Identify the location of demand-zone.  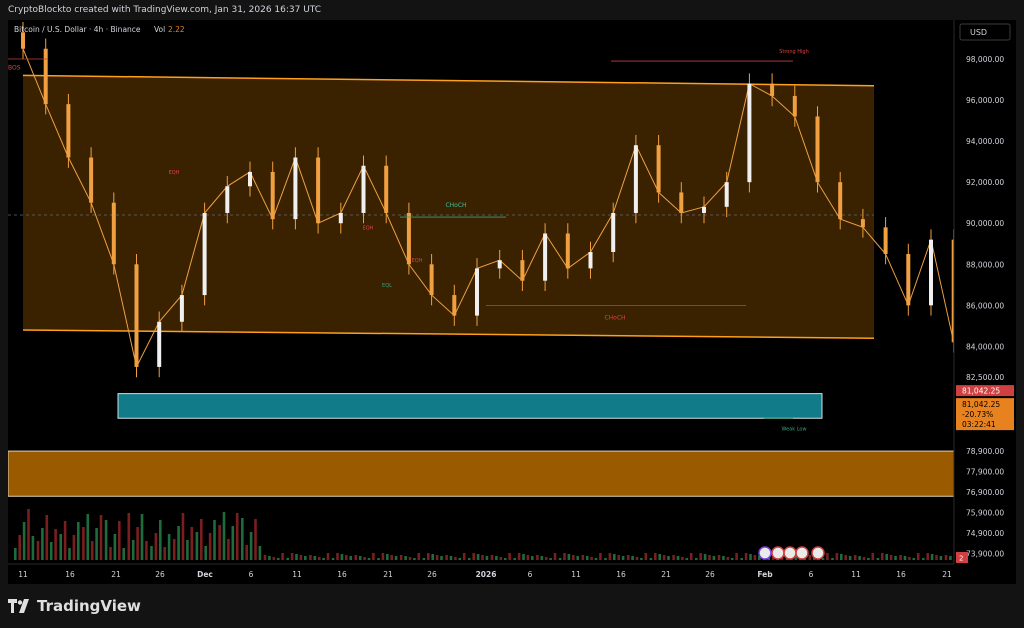
(470, 406).